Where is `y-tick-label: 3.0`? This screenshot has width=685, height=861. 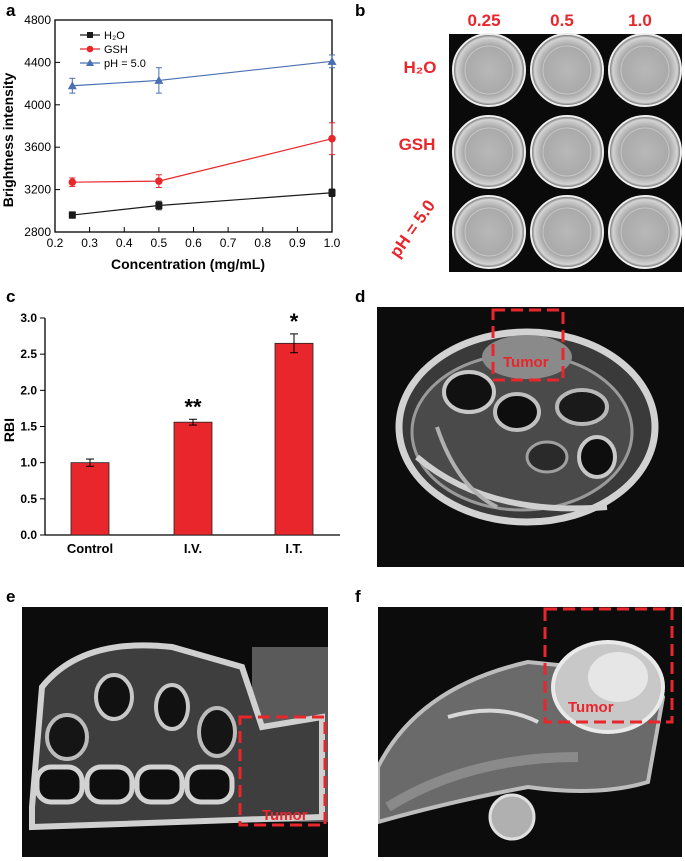 y-tick-label: 3.0 is located at coordinates (28, 318).